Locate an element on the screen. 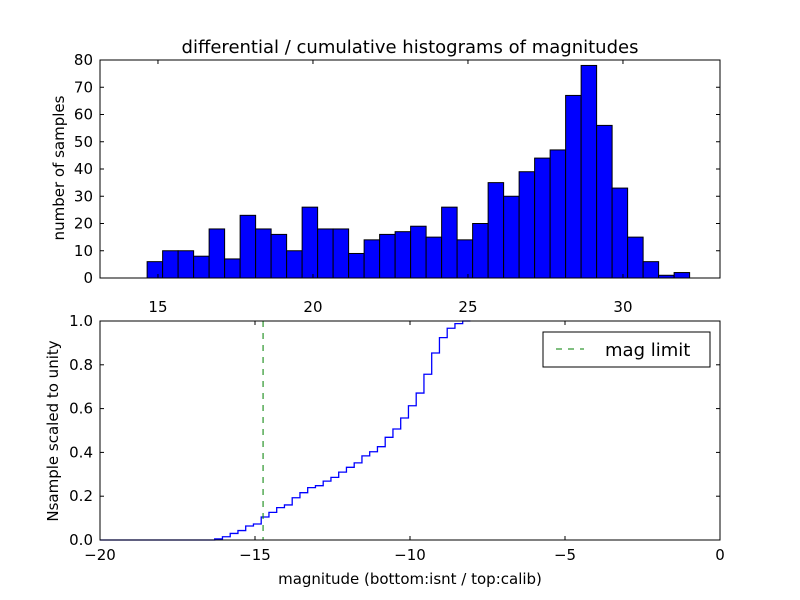 The height and width of the screenshot is (600, 800). y-tick-label: 80 is located at coordinates (83, 60).